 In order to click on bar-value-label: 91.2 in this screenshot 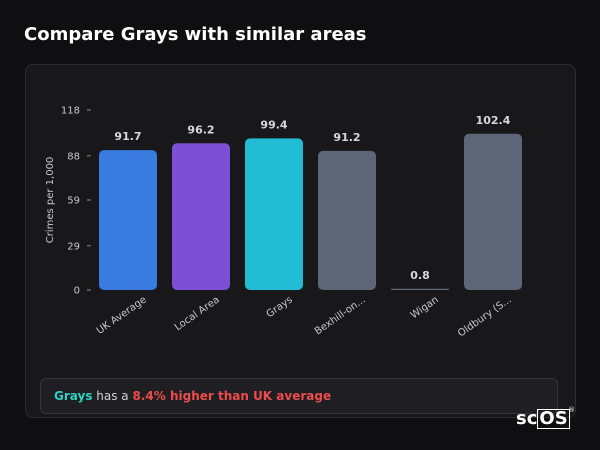, I will do `click(346, 137)`.